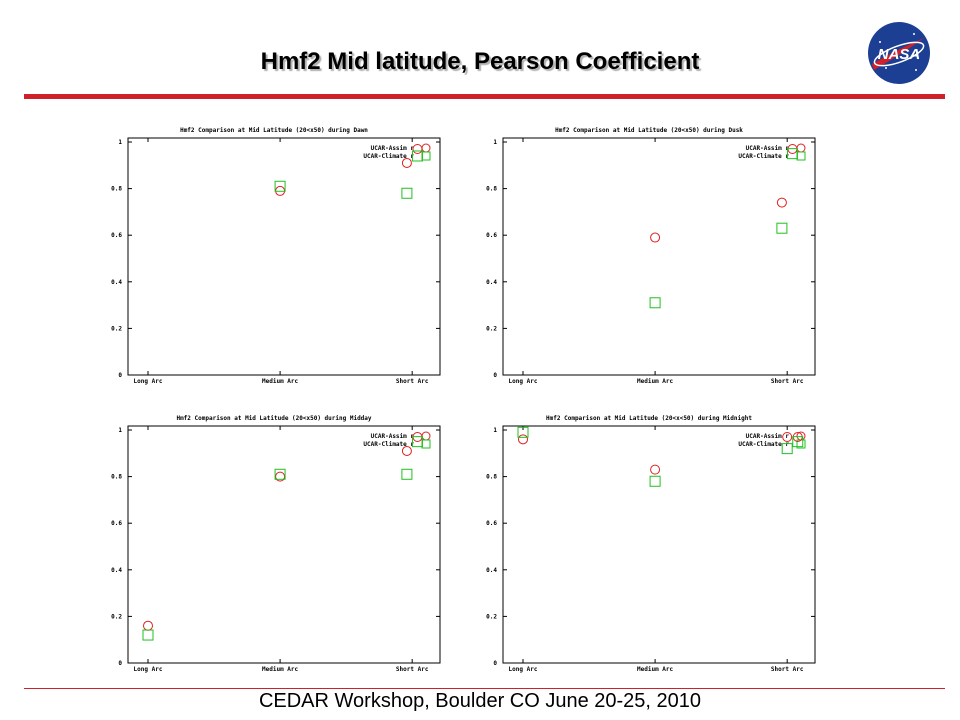  What do you see at coordinates (484, 688) in the screenshot?
I see `footer-rule` at bounding box center [484, 688].